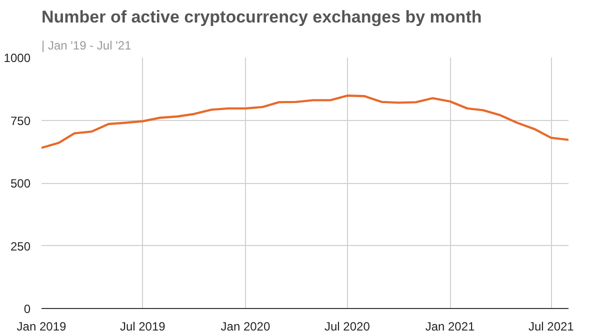 This screenshot has width=590, height=336. I want to click on x-tick-label: Jan 2020, so click(245, 327).